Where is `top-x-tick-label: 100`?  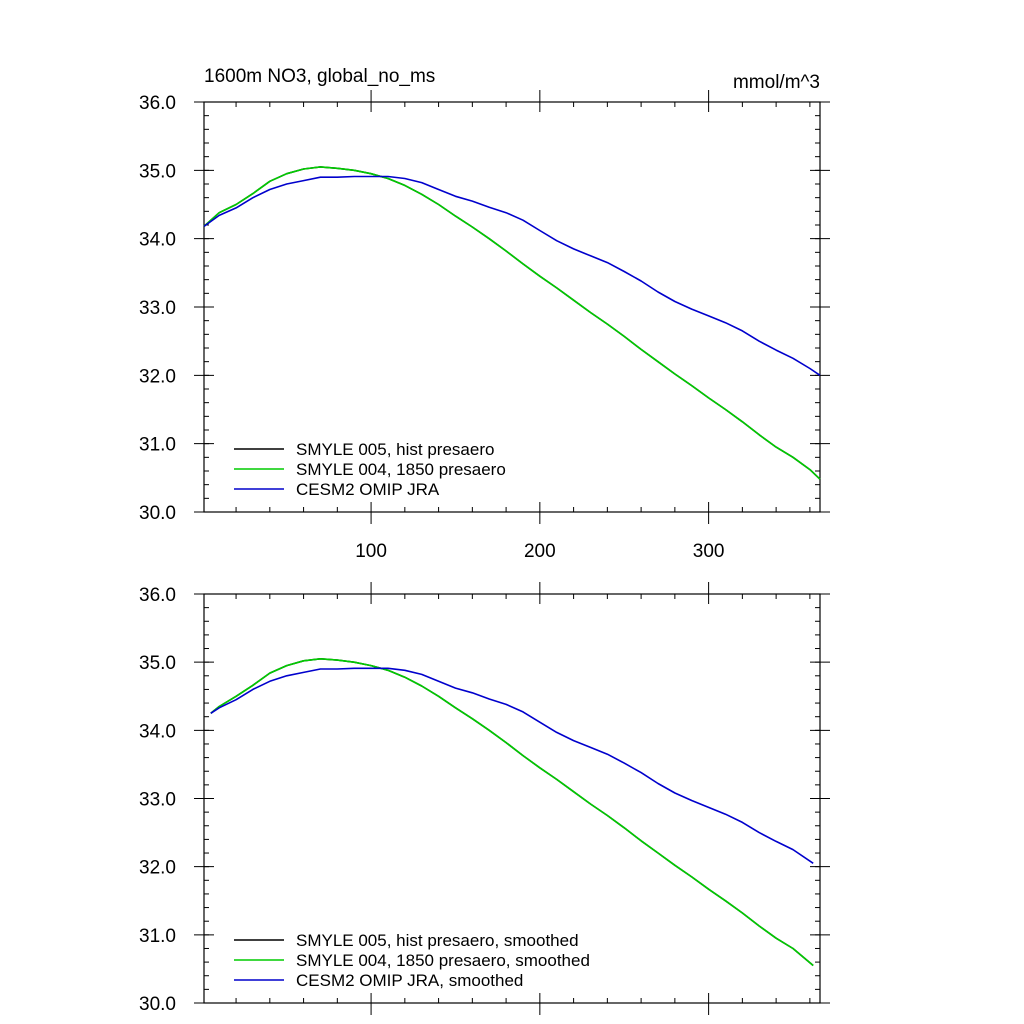
top-x-tick-label: 100 is located at coordinates (371, 551).